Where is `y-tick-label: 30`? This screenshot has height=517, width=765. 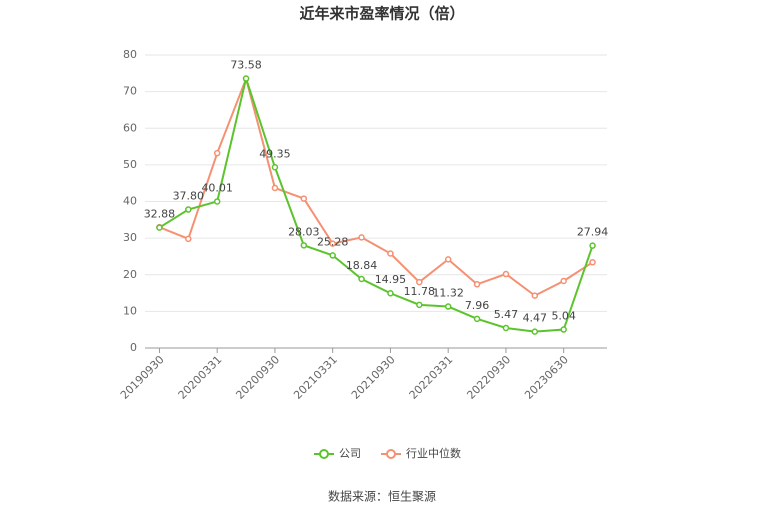
y-tick-label: 30 is located at coordinates (130, 237).